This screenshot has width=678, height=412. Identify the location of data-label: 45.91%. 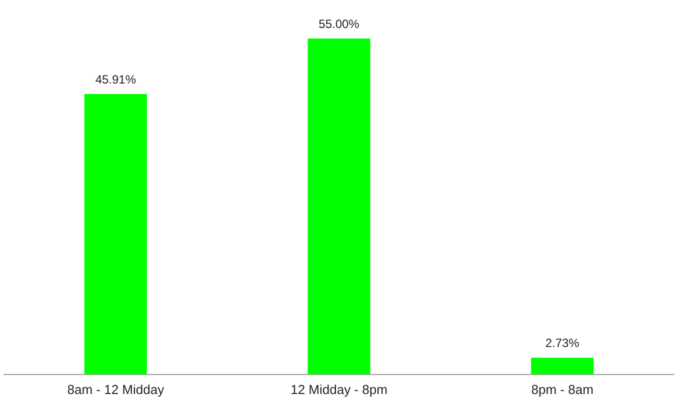
(115, 79).